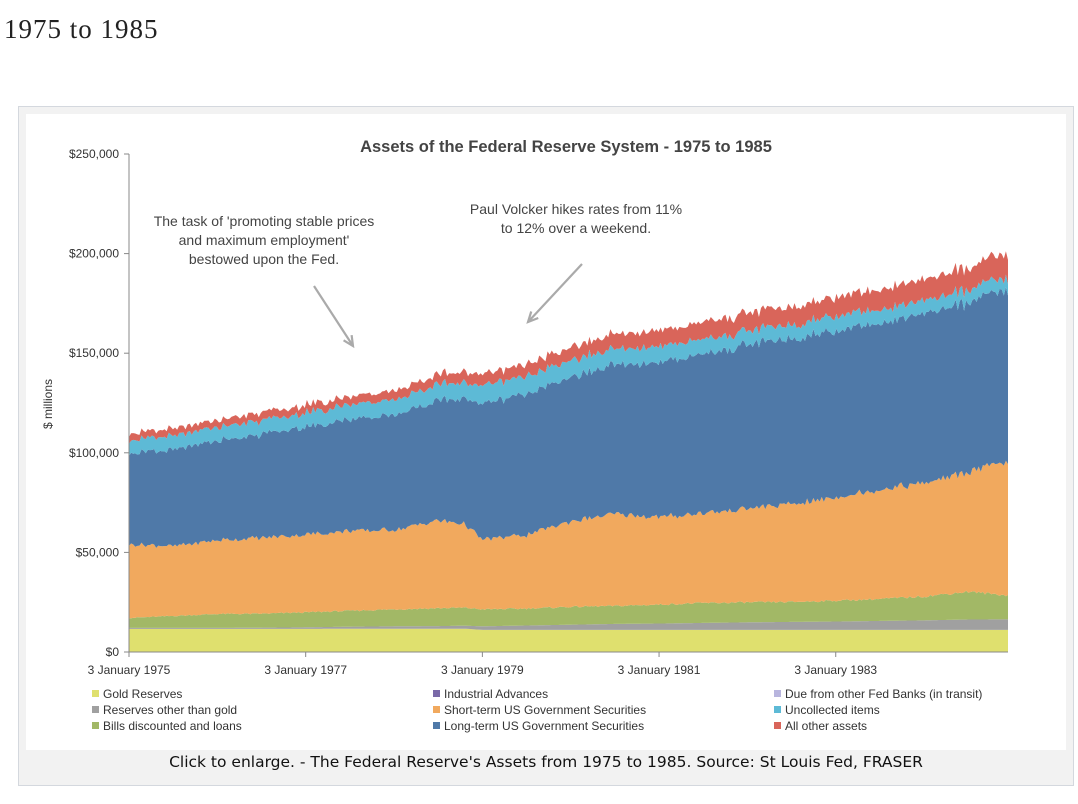 The image size is (1078, 804). What do you see at coordinates (98, 552) in the screenshot?
I see `y-tick-label: $50,000` at bounding box center [98, 552].